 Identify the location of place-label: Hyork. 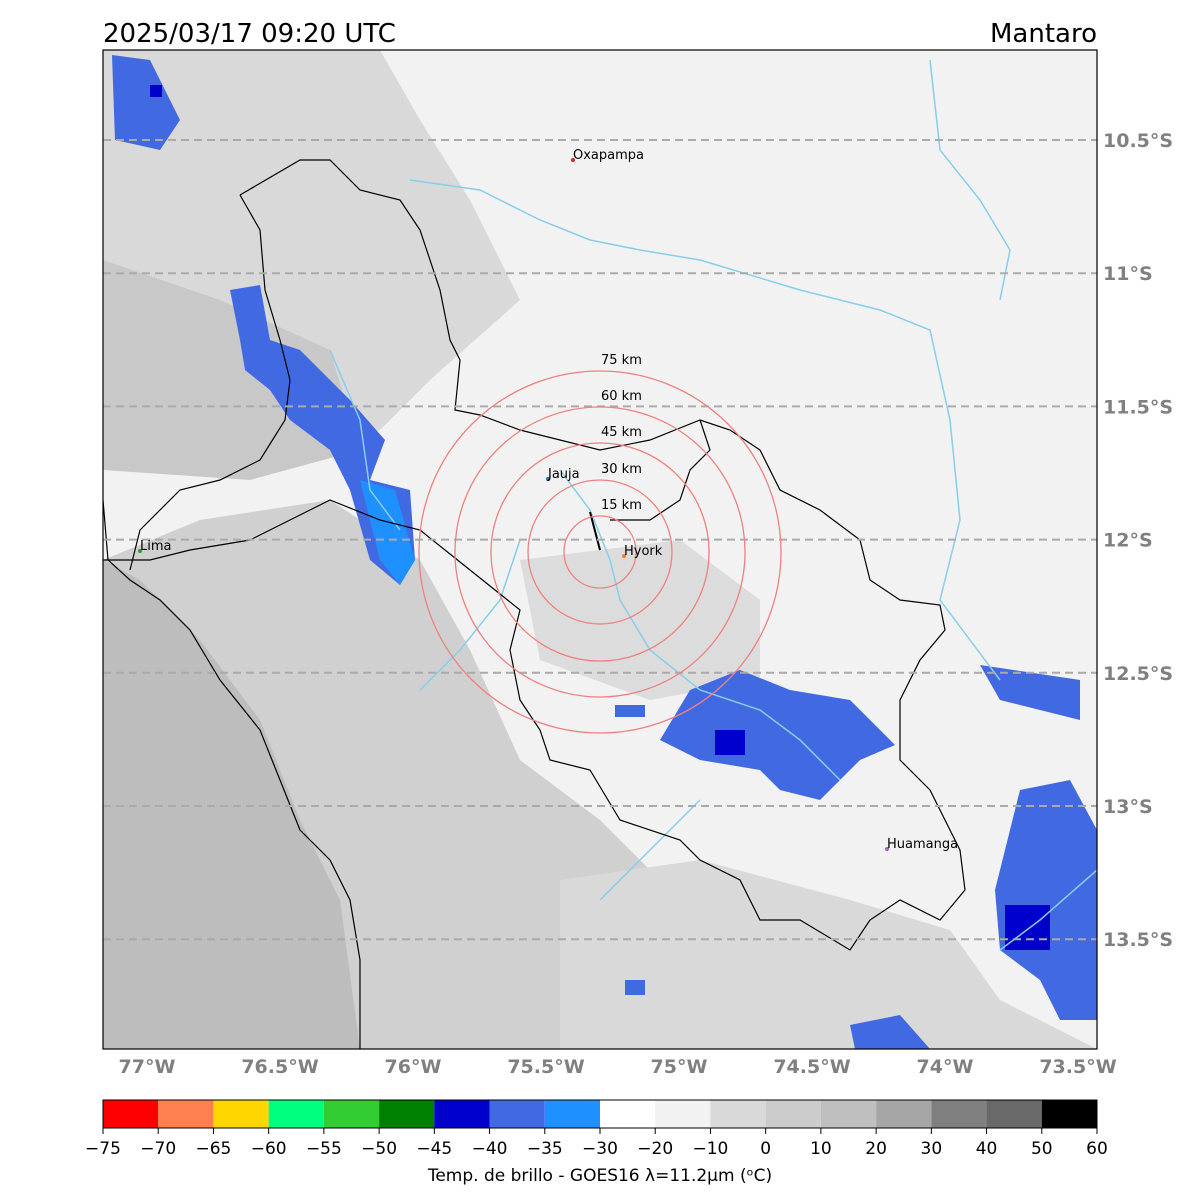
(643, 551).